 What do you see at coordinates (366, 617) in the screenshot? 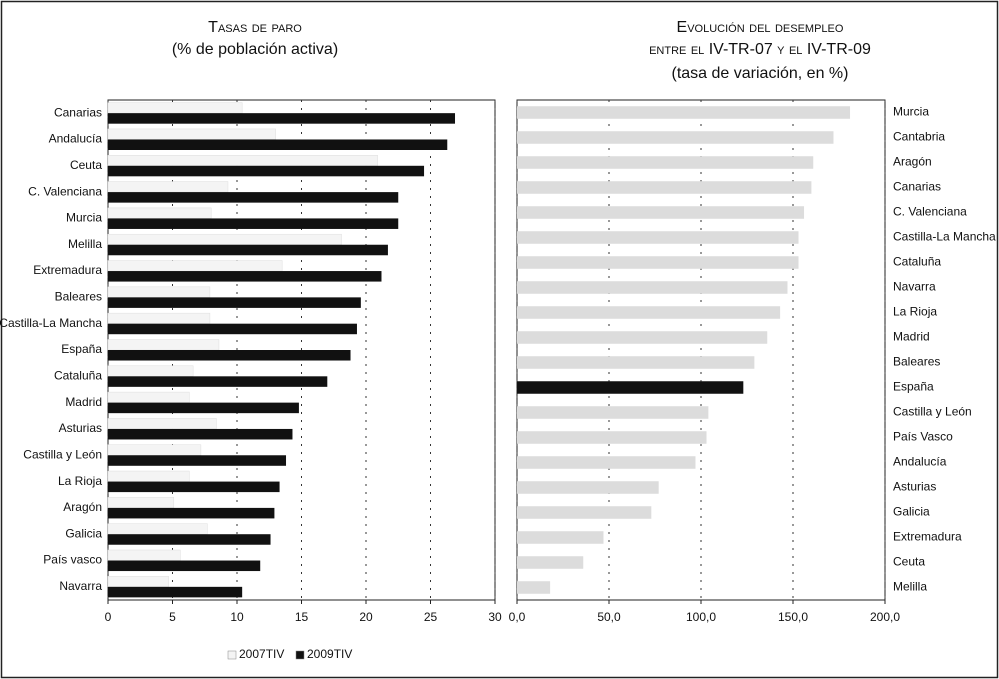
I see `x-tick-label: 20` at bounding box center [366, 617].